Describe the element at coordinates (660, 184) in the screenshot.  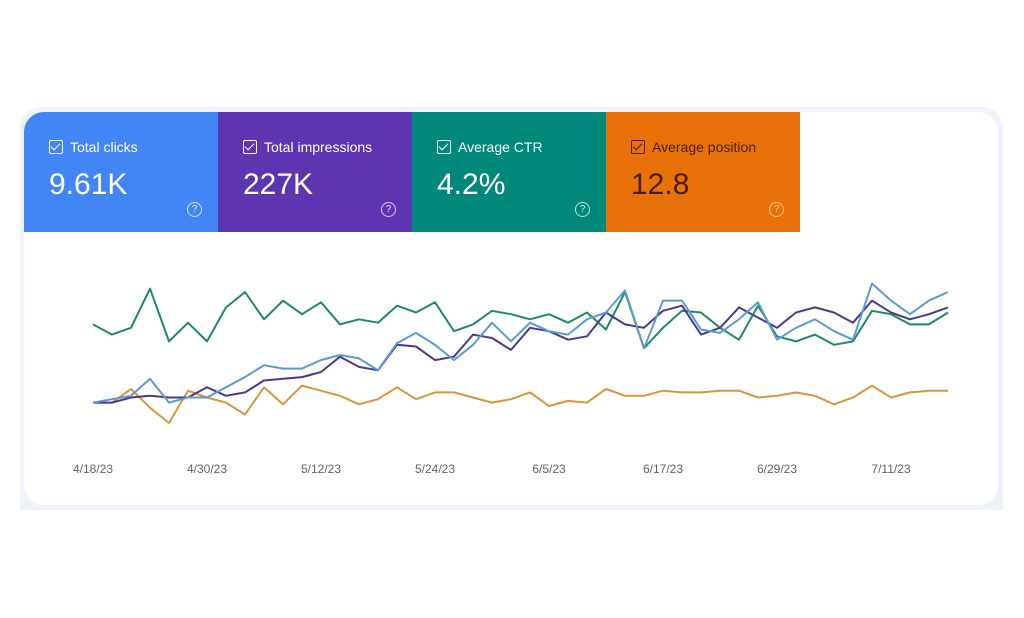
I see `metric-value: 12.8` at that location.